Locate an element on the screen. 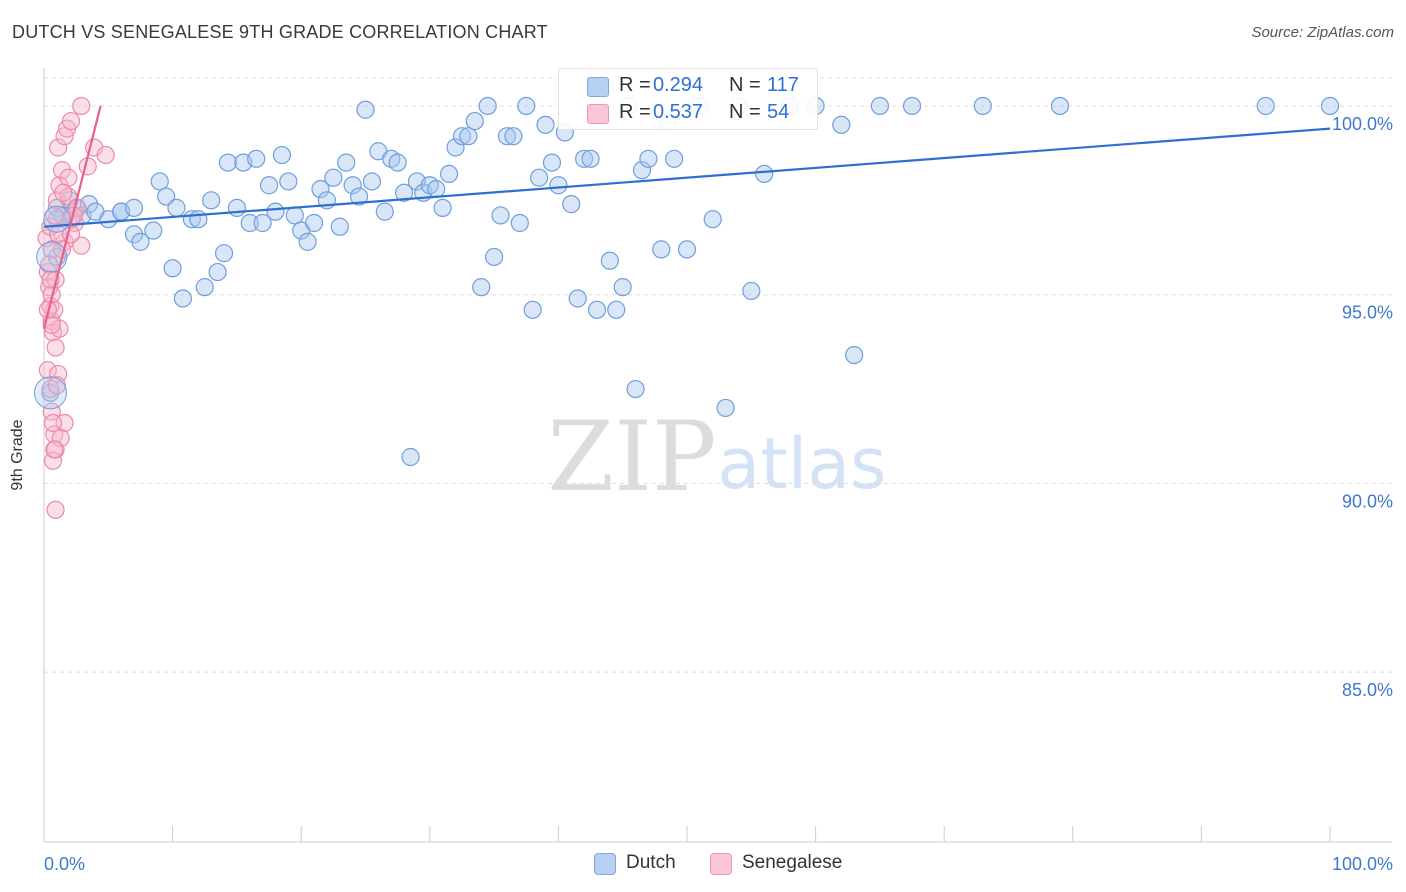 Image resolution: width=1406 pixels, height=892 pixels. y-tick-label: 95.0% is located at coordinates (1367, 313).